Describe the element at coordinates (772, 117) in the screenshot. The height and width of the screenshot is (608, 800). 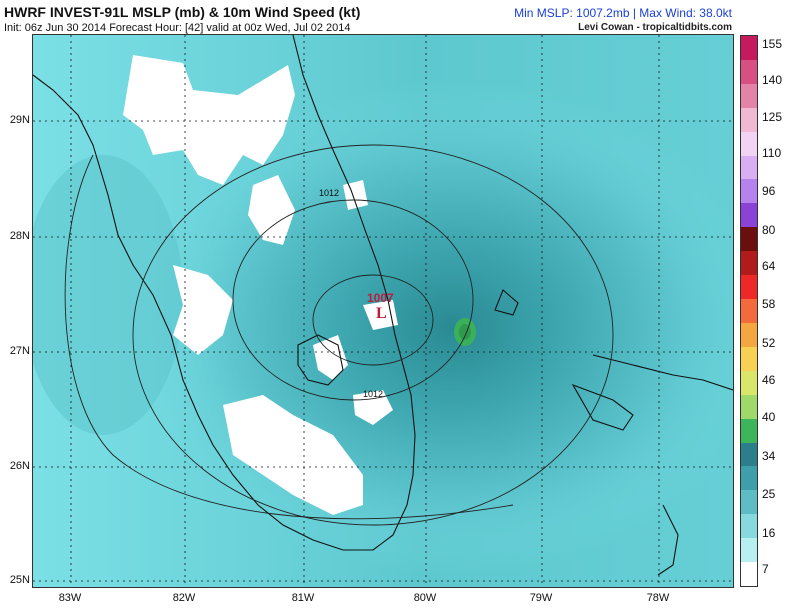
I see `colorbar-label: 125` at that location.